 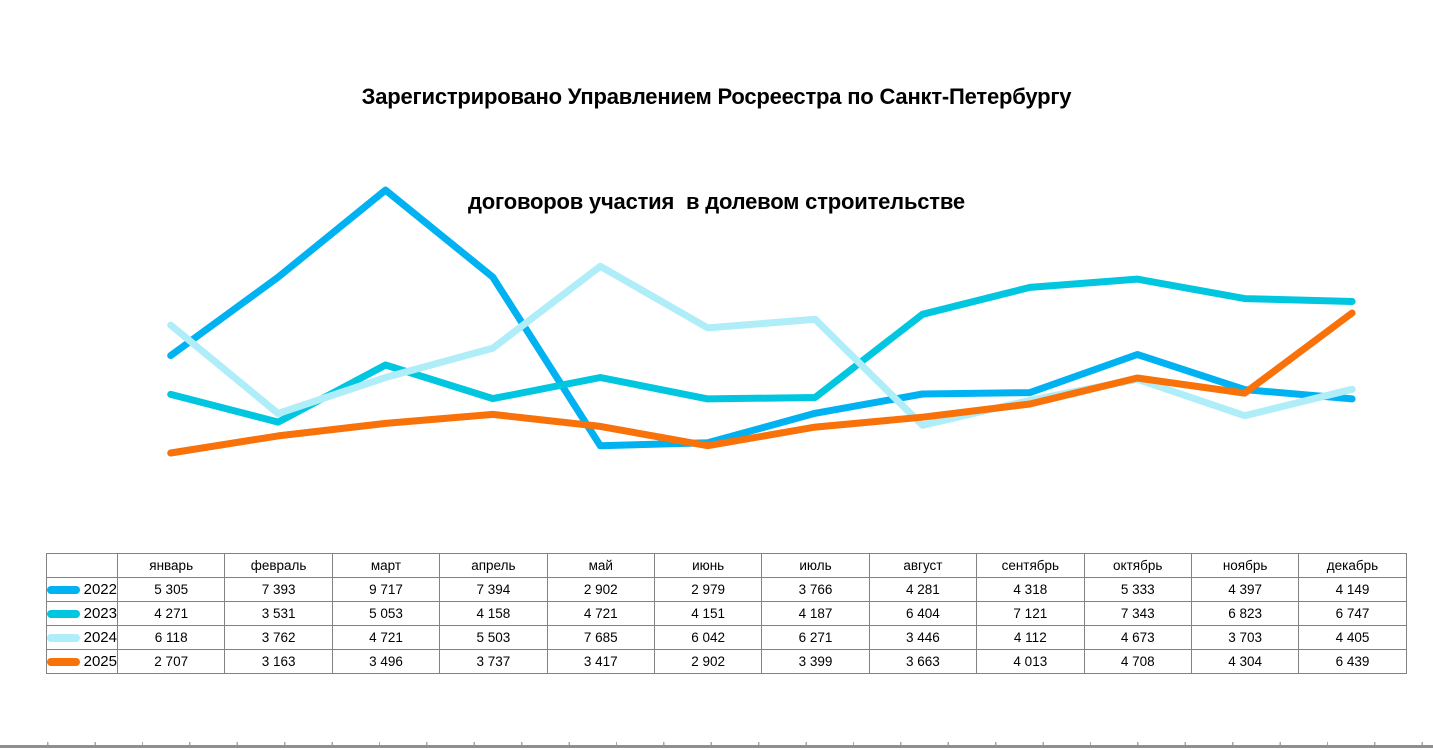 I want to click on value-cell-2024-11: 3 703, so click(x=1245, y=637).